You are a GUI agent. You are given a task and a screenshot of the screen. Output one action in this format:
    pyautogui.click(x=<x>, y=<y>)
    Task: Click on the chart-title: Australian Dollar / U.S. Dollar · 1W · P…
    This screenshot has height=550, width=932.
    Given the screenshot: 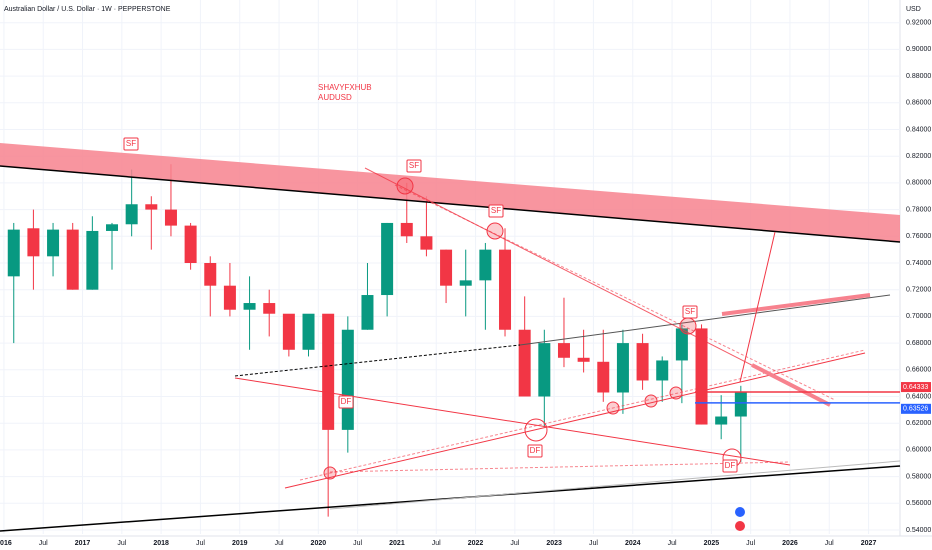 What is the action you would take?
    pyautogui.click(x=87, y=9)
    